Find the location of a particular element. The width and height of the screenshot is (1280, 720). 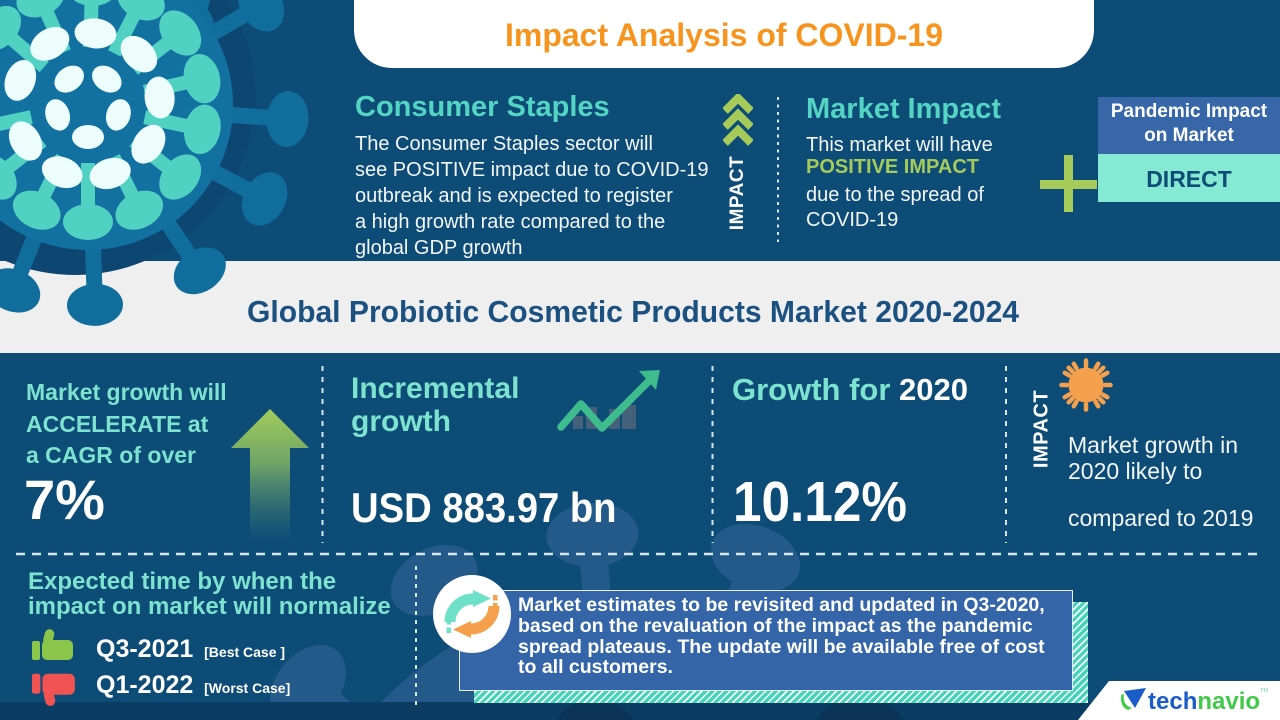

svg-text: TM is located at coordinates (1264, 691).